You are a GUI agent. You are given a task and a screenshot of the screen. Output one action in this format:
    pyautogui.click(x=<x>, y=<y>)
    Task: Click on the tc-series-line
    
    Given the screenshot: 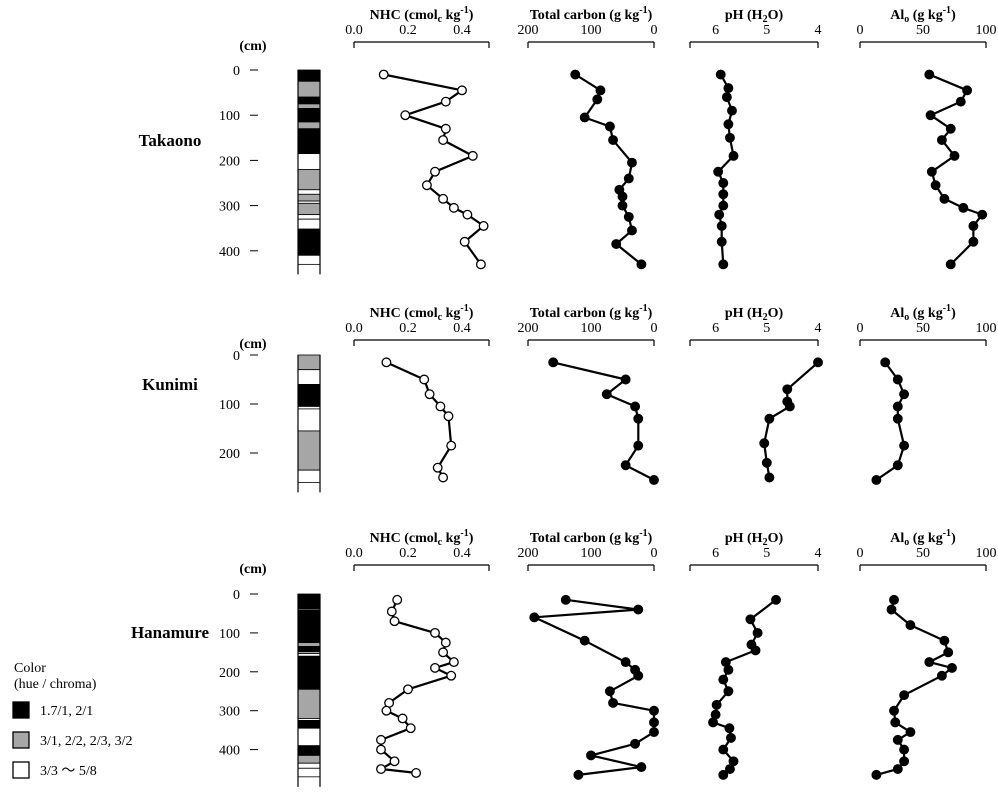 What is the action you would take?
    pyautogui.click(x=608, y=169)
    